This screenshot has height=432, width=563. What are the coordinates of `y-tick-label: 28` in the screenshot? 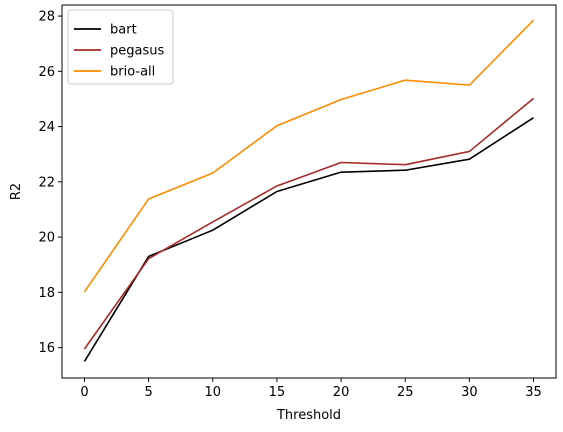 It's located at (46, 17).